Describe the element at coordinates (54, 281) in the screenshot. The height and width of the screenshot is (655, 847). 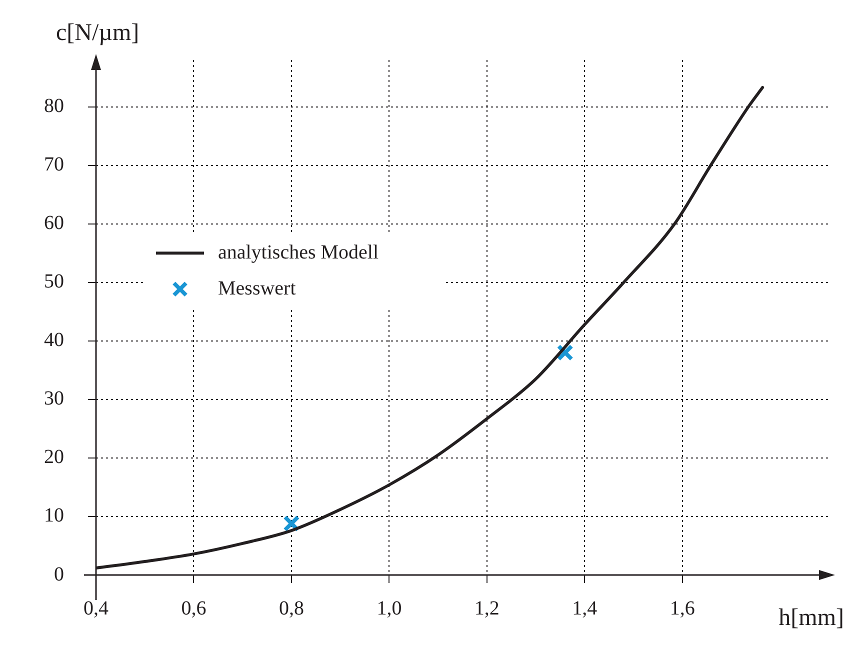
I see `y-tick-label: 50` at that location.